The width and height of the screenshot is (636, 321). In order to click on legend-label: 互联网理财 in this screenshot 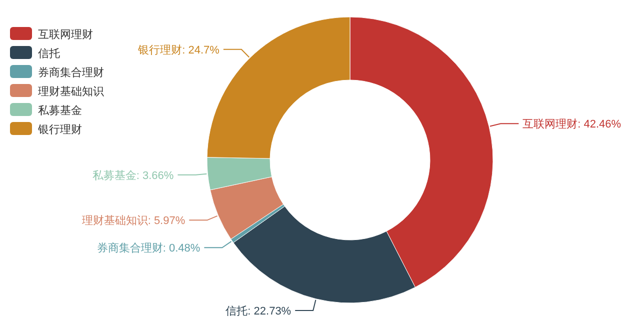, I will do `click(65, 34)`.